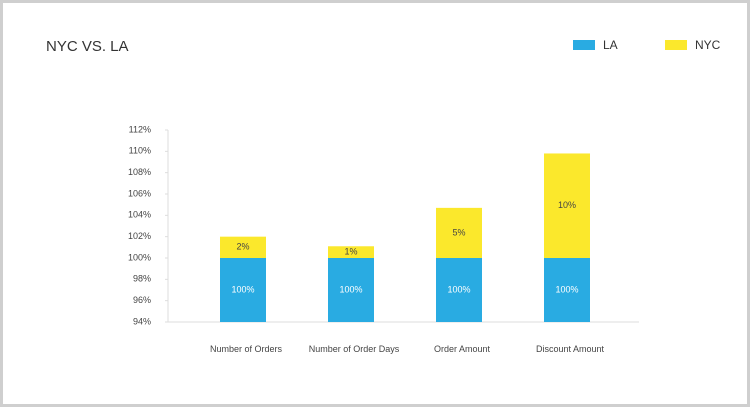 The width and height of the screenshot is (750, 407). What do you see at coordinates (140, 129) in the screenshot?
I see `y-tick-label: 112%` at bounding box center [140, 129].